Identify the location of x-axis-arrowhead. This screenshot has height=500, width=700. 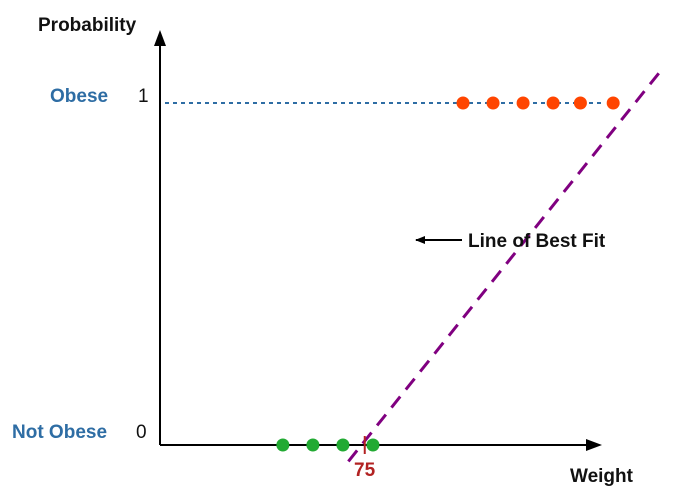
(594, 445).